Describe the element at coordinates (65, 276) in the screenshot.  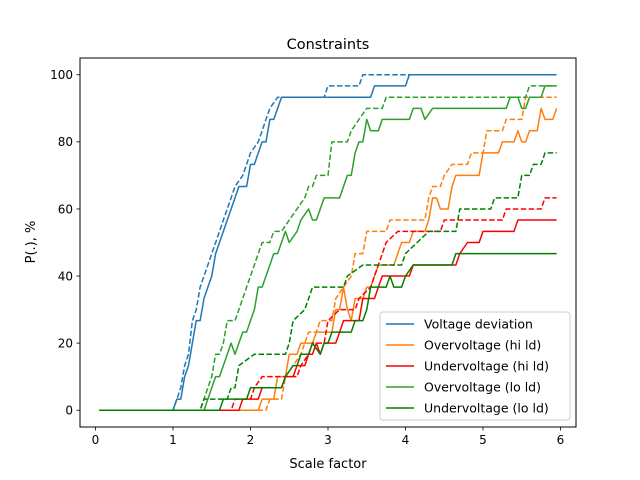
I see `y-tick-label: 40` at that location.